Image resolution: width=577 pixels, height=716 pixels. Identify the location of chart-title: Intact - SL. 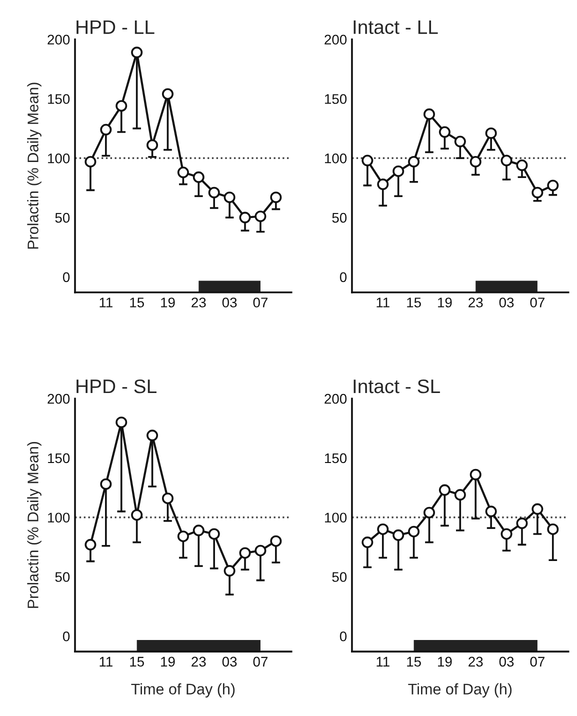
(397, 386).